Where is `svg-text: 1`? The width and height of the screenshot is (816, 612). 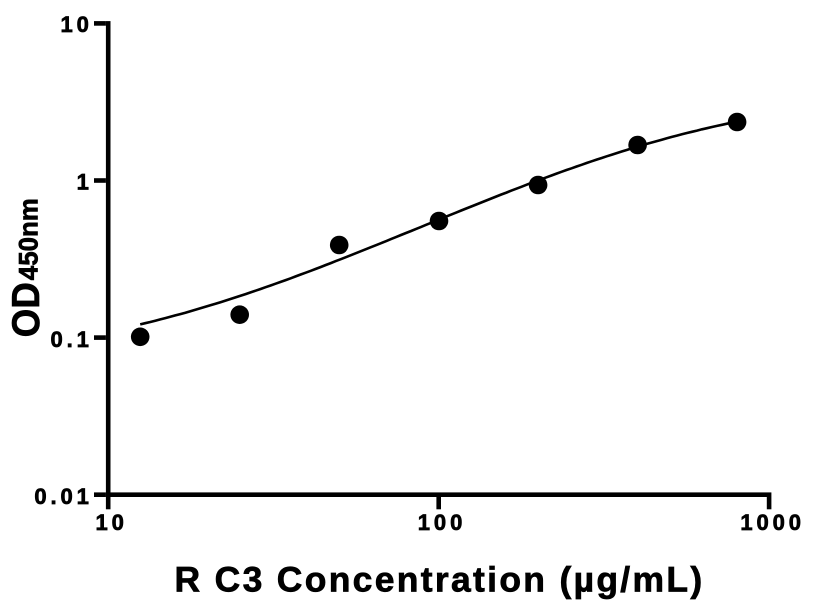 svg-text: 1 is located at coordinates (85, 182).